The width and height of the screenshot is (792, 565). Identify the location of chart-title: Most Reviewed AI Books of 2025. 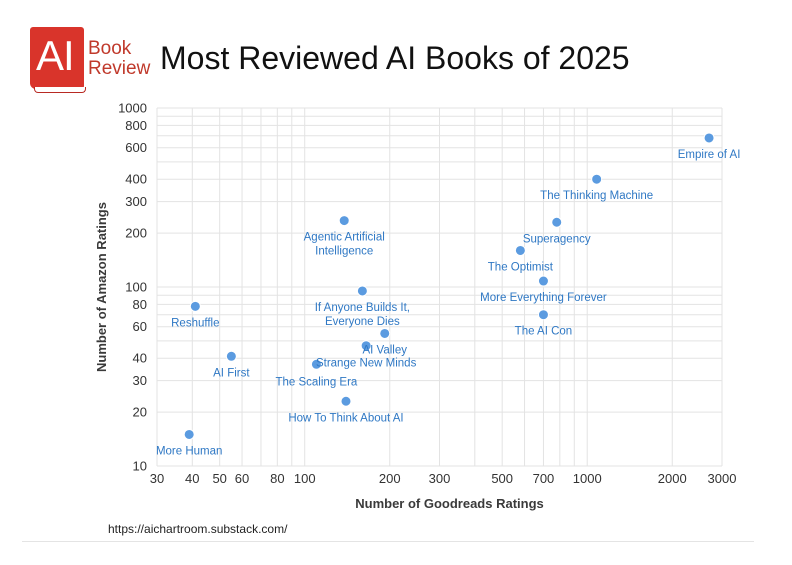
(395, 58).